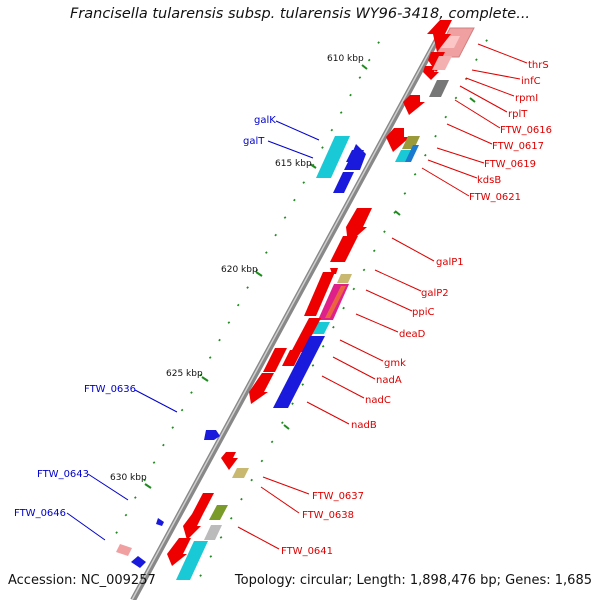 This screenshot has height=600, width=600. I want to click on gene-FTW-0641-f, so click(192, 560).